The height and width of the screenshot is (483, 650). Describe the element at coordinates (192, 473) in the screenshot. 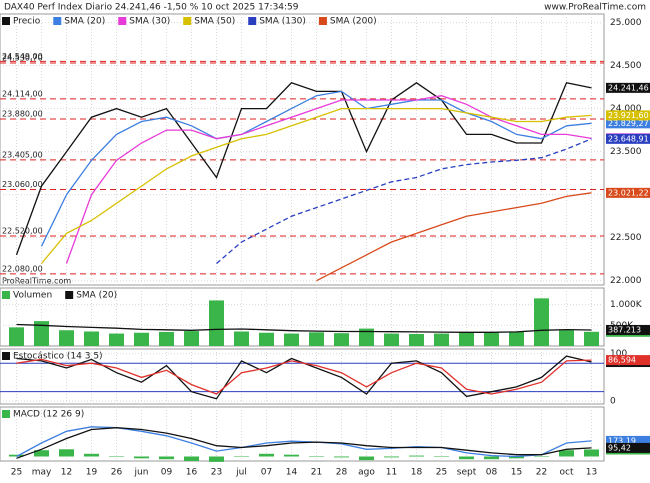

I see `x-tick-label: 16` at that location.